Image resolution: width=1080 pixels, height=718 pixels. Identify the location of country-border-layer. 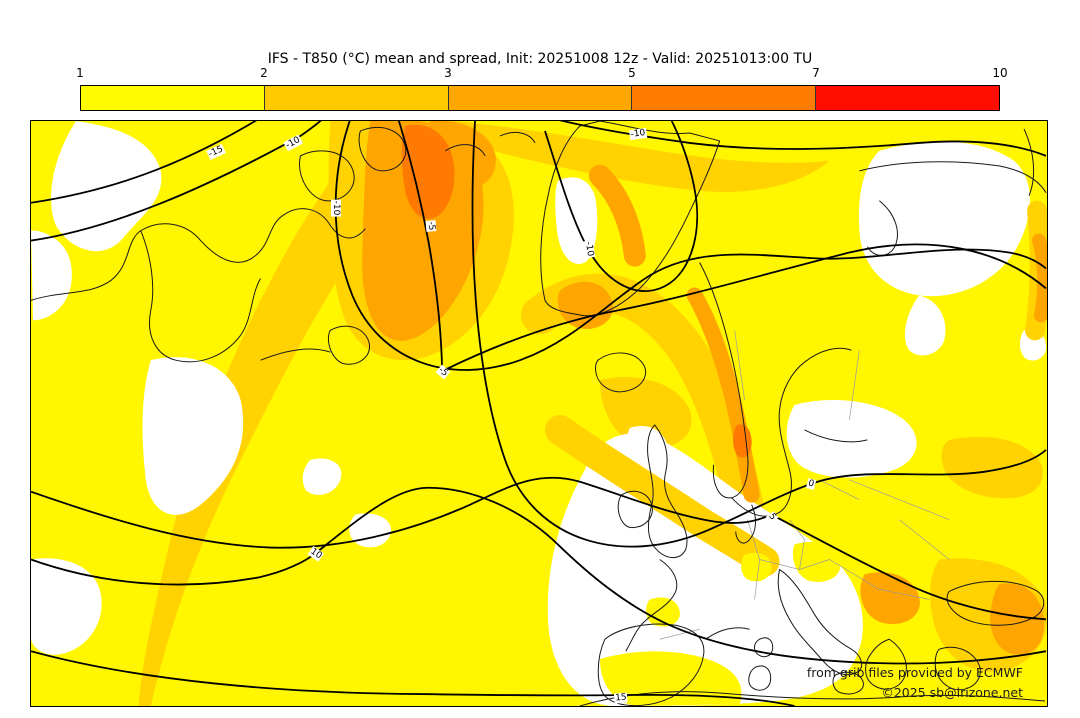
(804, 485).